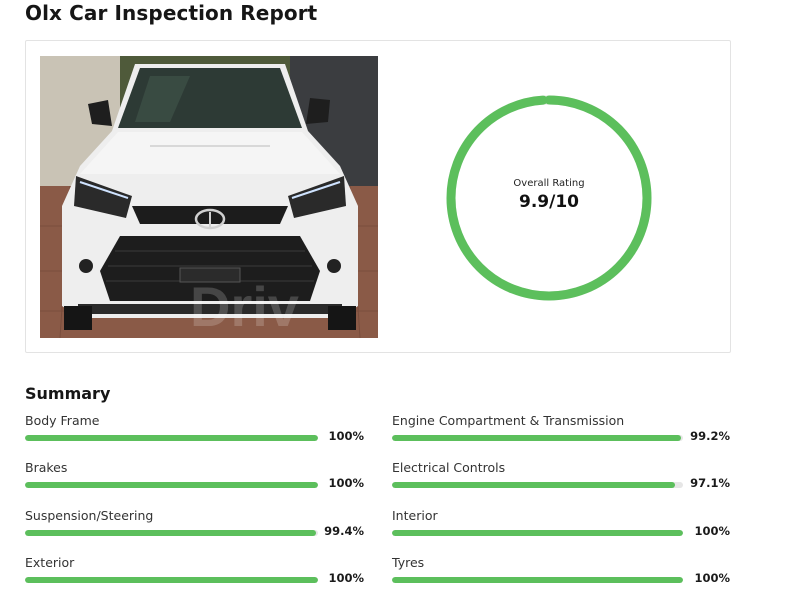  I want to click on metric-label: Tyres, so click(408, 562).